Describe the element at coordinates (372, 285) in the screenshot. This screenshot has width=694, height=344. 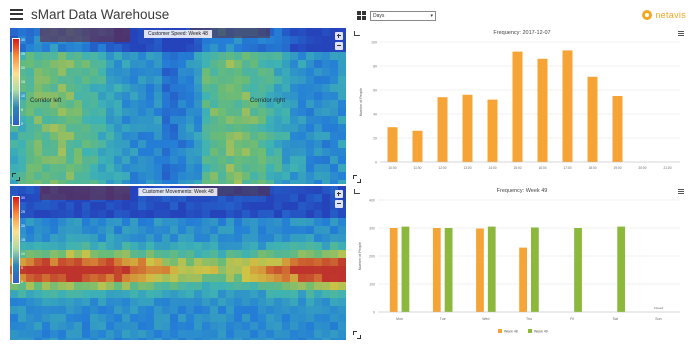
I see `y-tick-label: 100` at that location.